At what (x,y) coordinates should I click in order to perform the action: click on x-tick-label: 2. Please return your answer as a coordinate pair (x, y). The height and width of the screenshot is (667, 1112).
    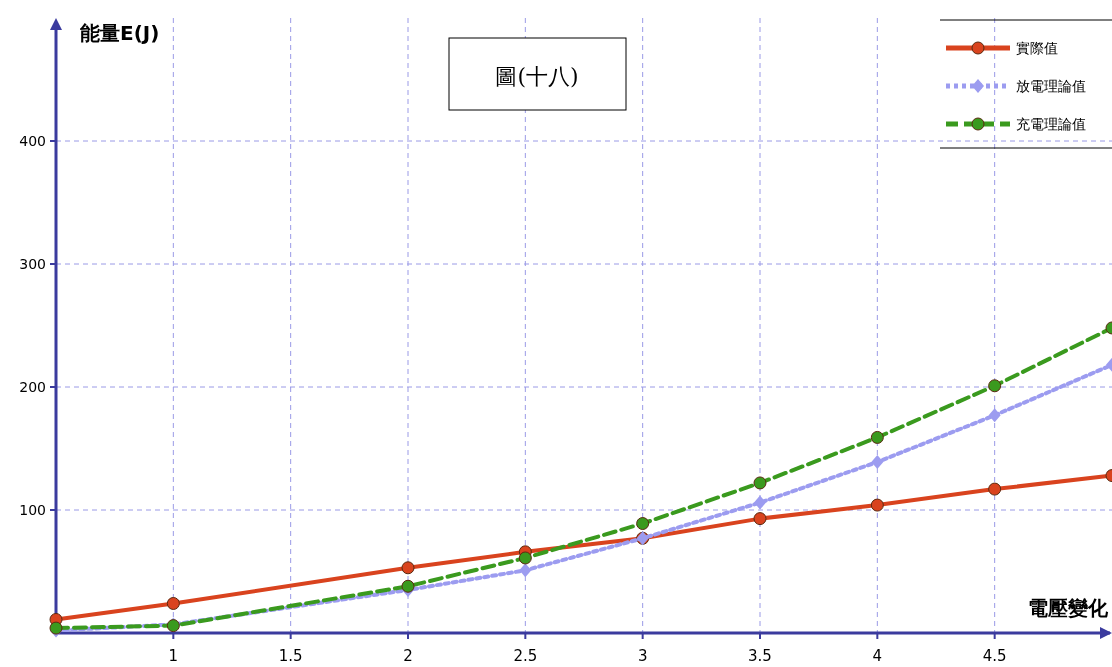
    Looking at the image, I should click on (408, 656).